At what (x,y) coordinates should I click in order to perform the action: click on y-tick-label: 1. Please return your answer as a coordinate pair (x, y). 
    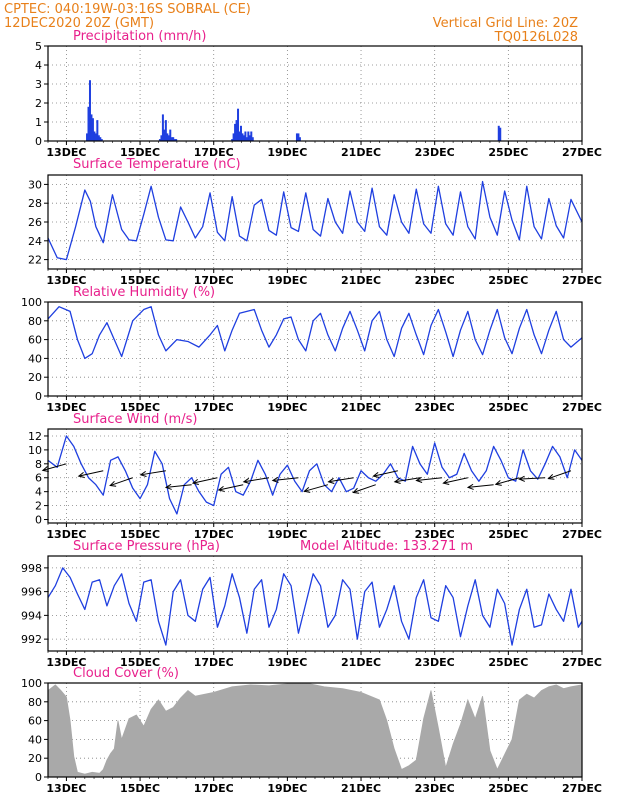
    Looking at the image, I should click on (38, 122).